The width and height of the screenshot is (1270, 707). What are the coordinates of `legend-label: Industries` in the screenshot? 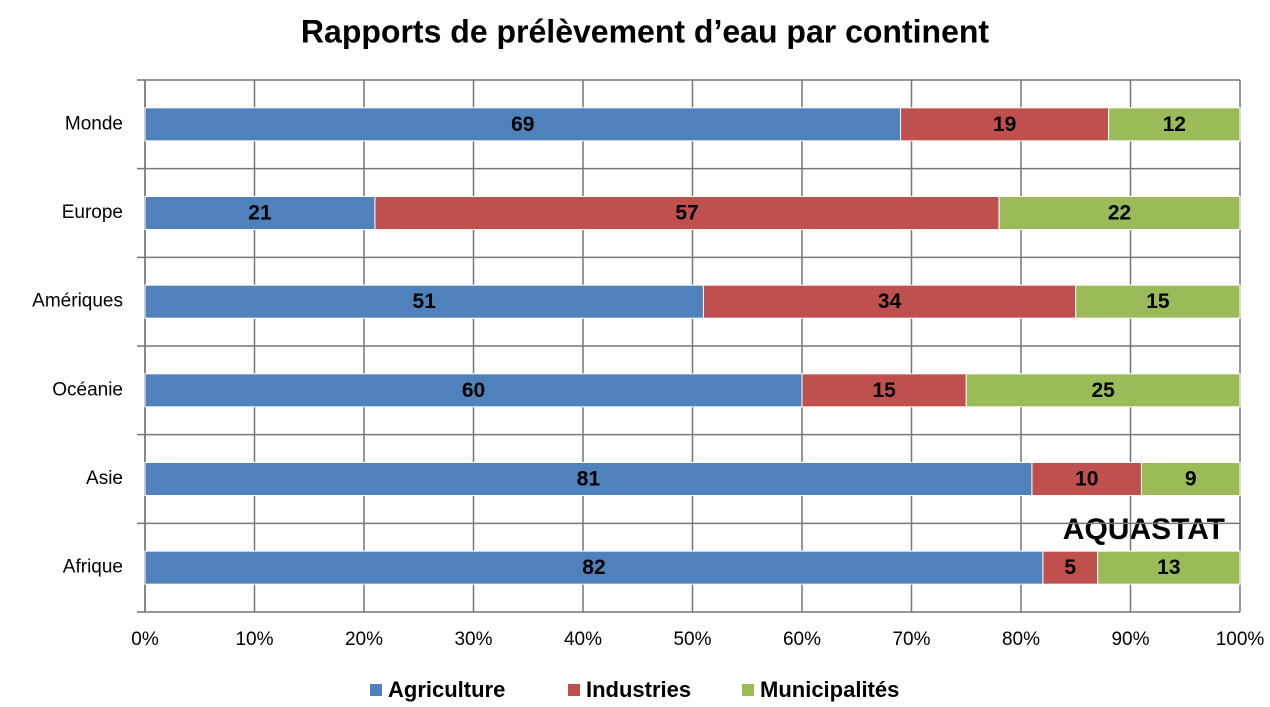 It's located at (638, 689).